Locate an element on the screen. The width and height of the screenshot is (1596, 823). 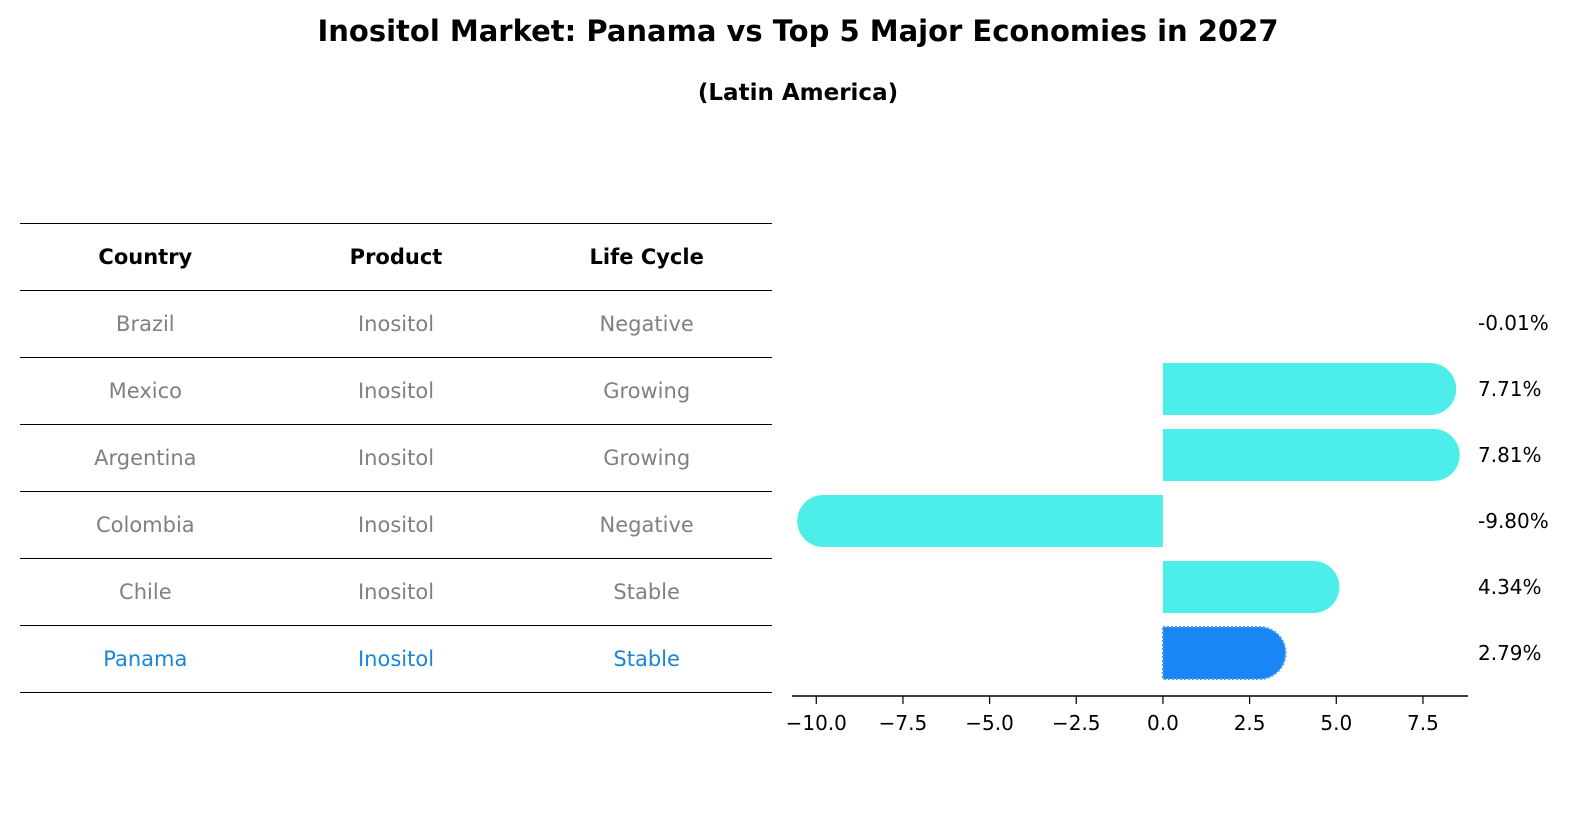
x-tick-label: −2.5 is located at coordinates (1076, 723).